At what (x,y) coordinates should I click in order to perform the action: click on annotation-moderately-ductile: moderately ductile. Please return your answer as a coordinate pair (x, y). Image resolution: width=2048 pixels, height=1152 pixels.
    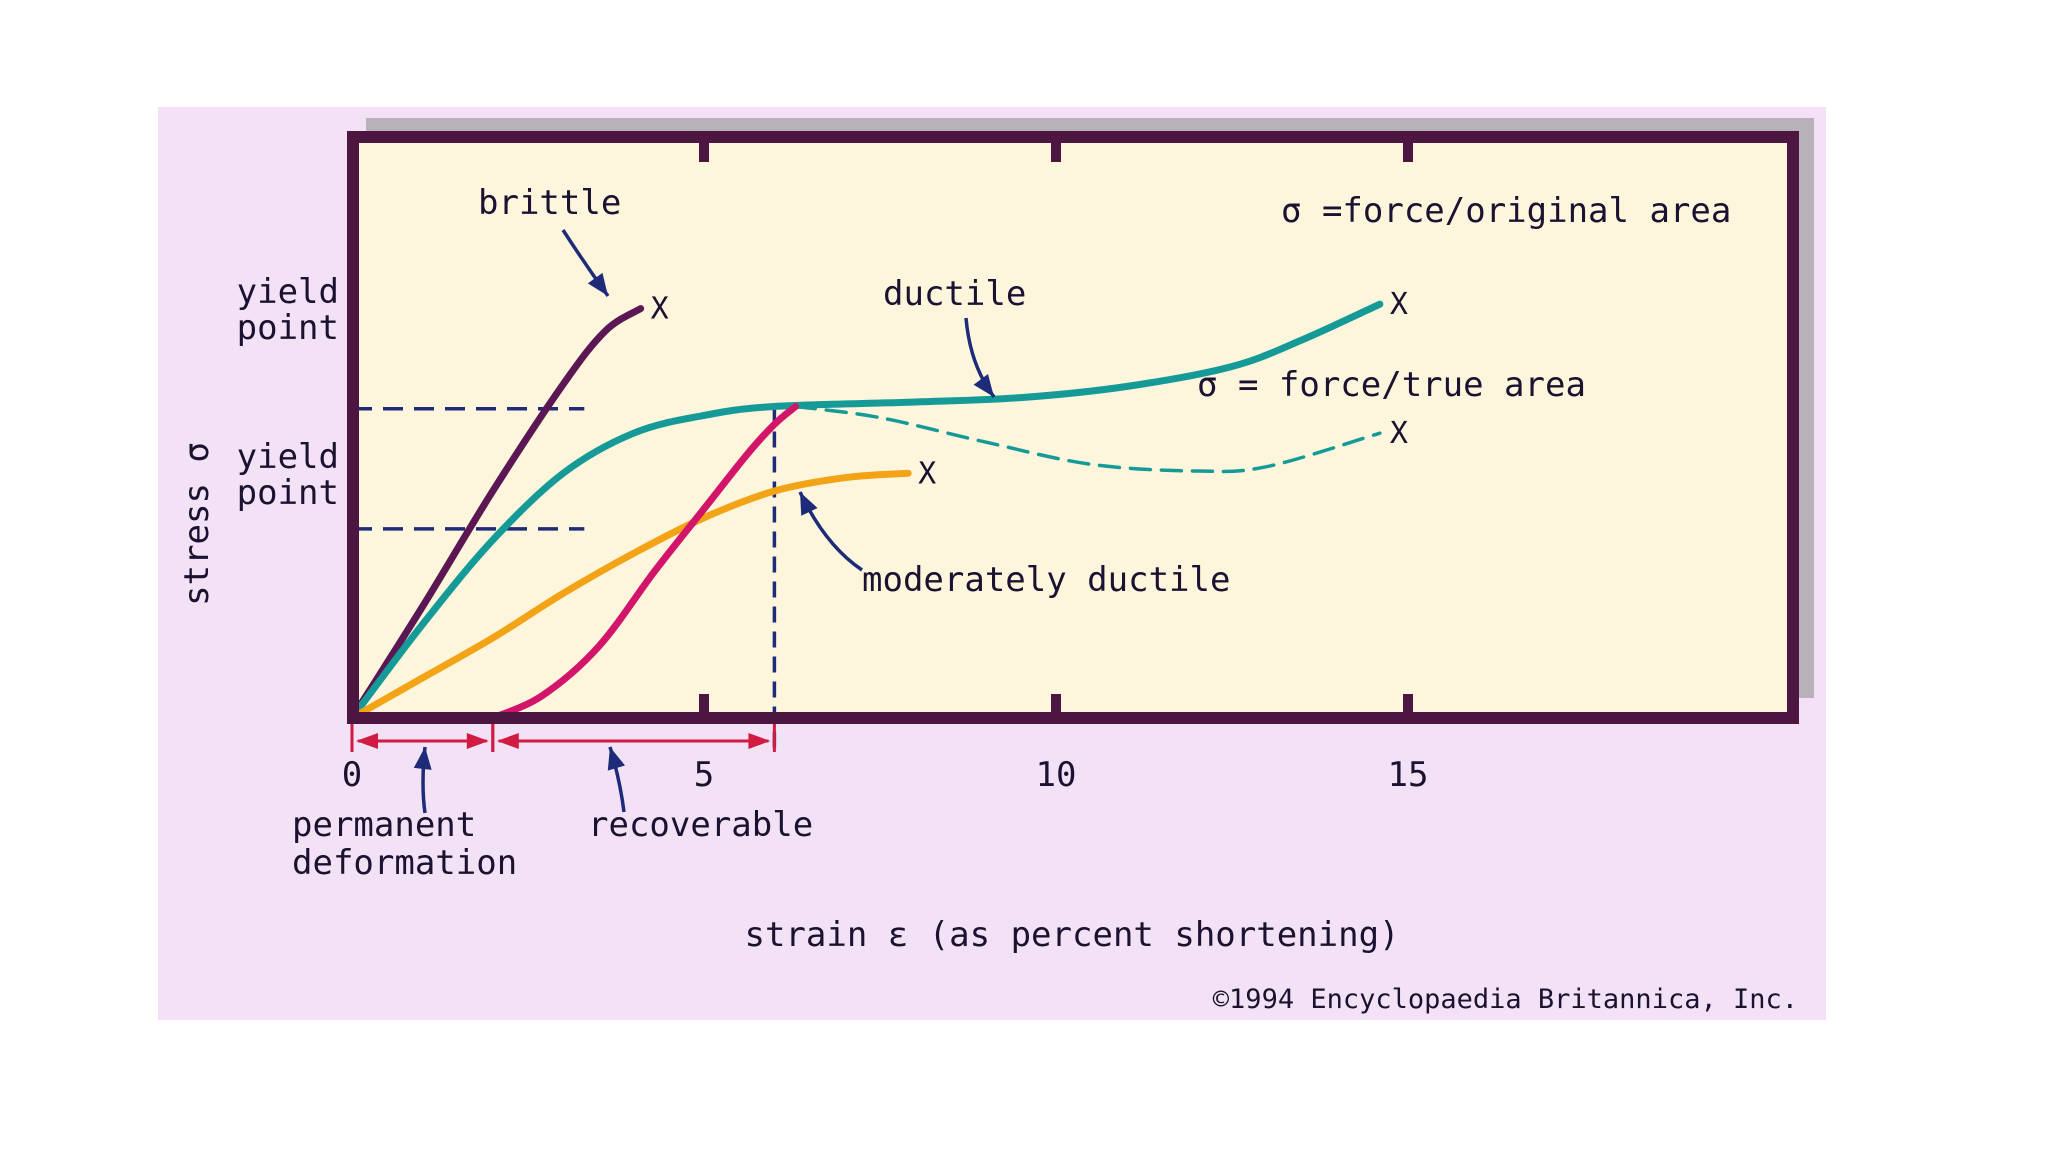
    Looking at the image, I should click on (1046, 580).